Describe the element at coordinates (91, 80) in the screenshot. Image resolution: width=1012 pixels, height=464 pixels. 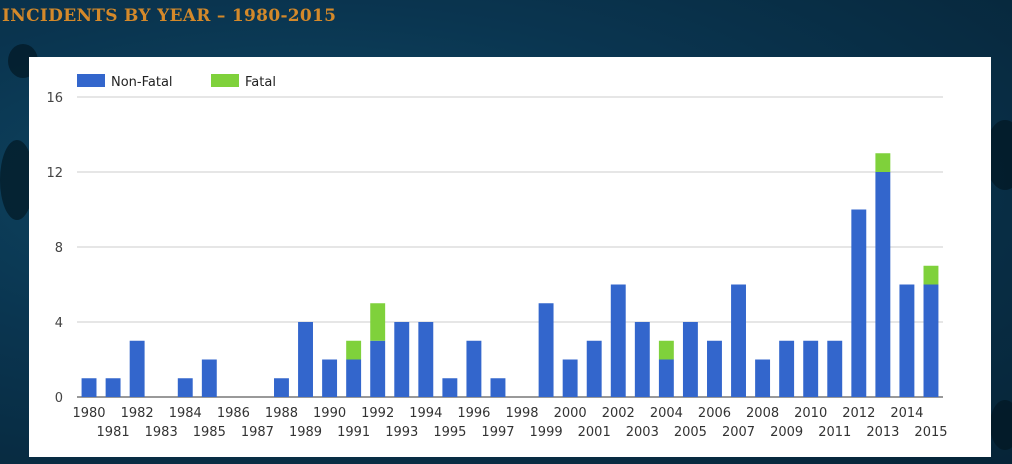
I see `legend-swatch-non-fatal` at that location.